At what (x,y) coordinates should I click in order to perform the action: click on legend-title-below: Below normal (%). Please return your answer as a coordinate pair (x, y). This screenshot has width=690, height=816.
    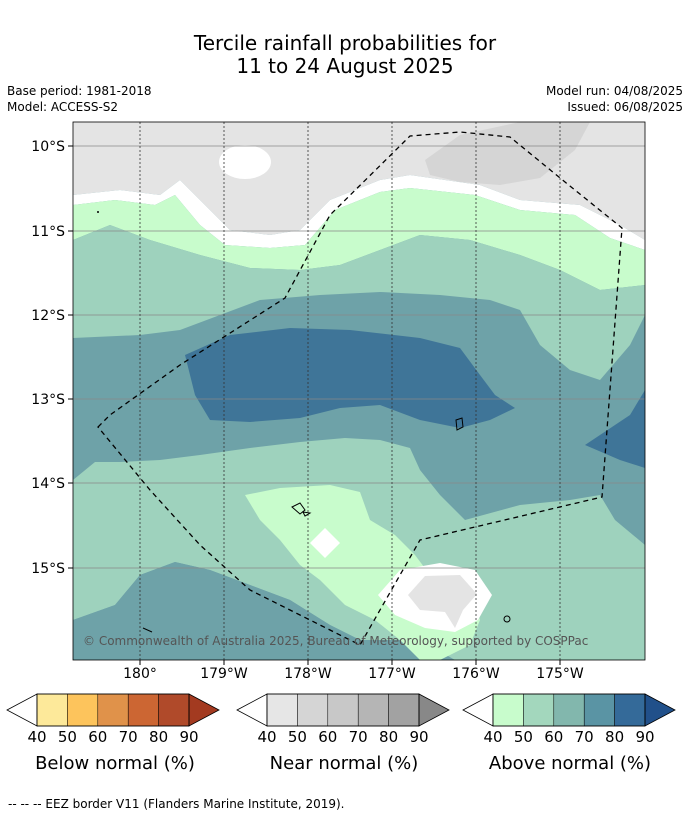
    Looking at the image, I should click on (115, 763).